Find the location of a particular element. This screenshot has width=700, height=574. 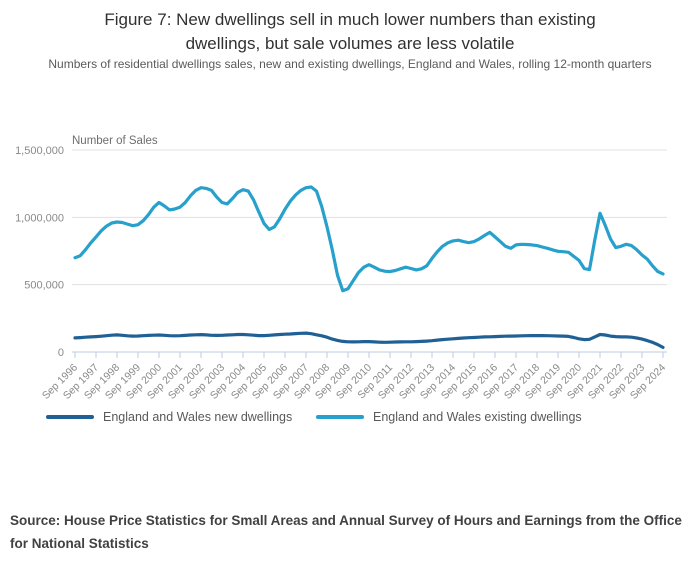

y-axis-tick-label: 1,000,000 is located at coordinates (39, 218).